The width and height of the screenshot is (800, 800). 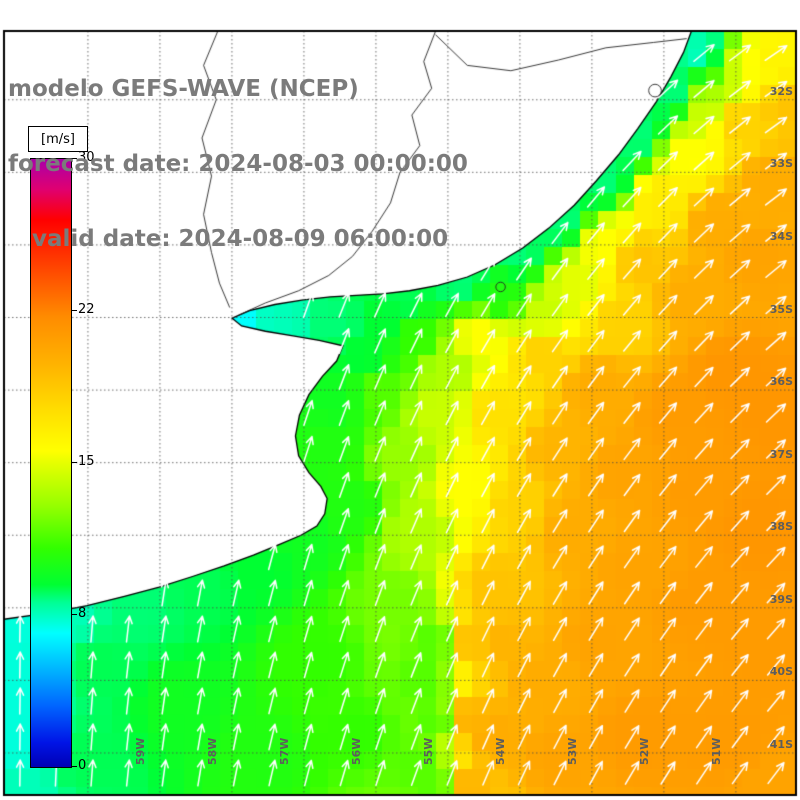 I want to click on colorbar-tick-label: 0, so click(x=82, y=765).